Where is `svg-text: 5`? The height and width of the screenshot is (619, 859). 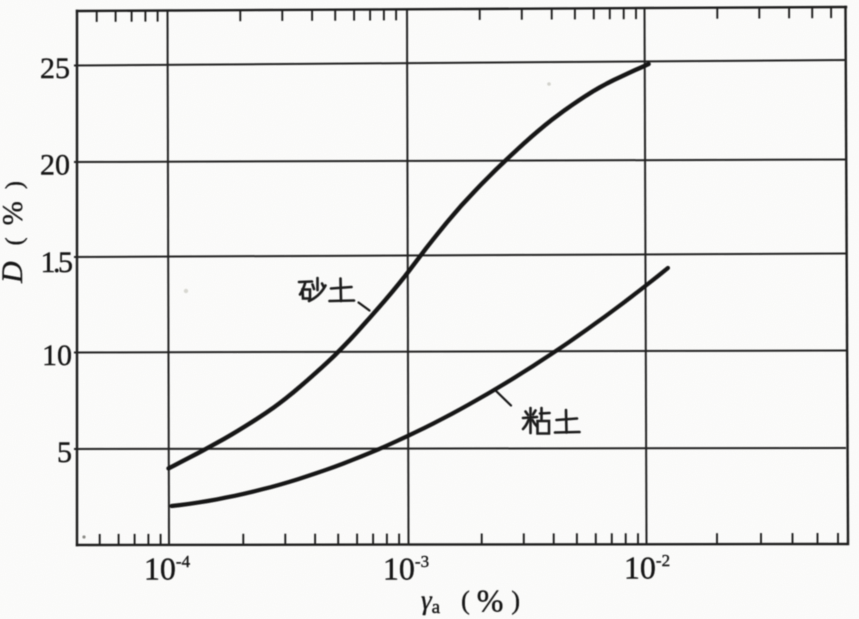
svg-text: 5 is located at coordinates (64, 452).